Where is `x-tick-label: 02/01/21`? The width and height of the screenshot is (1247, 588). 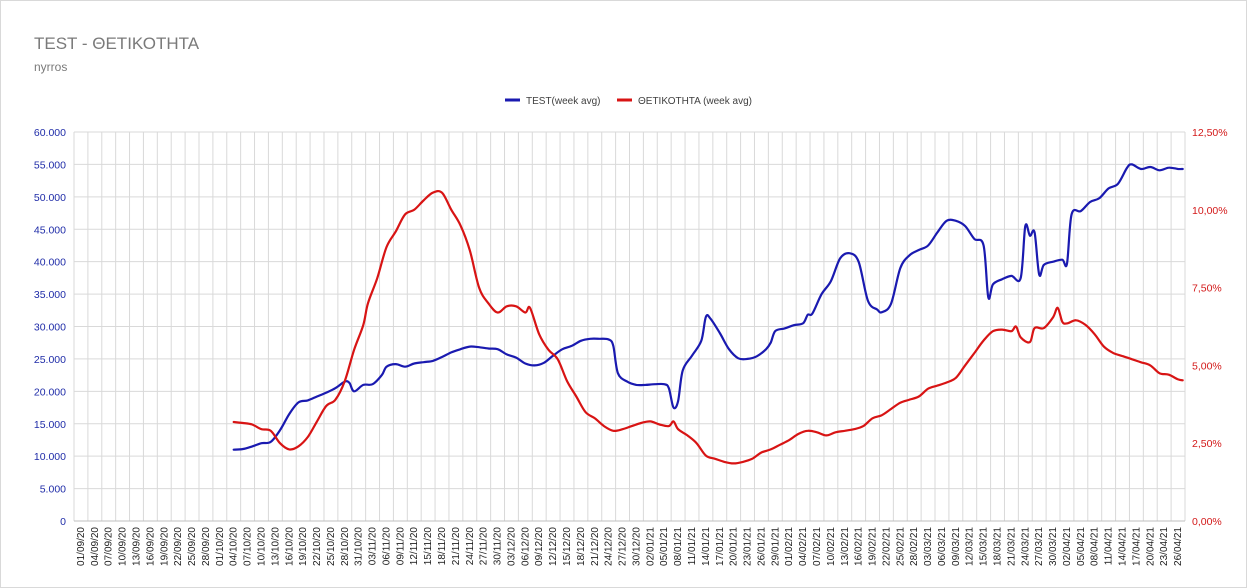 x-tick-label: 02/01/21 is located at coordinates (650, 546).